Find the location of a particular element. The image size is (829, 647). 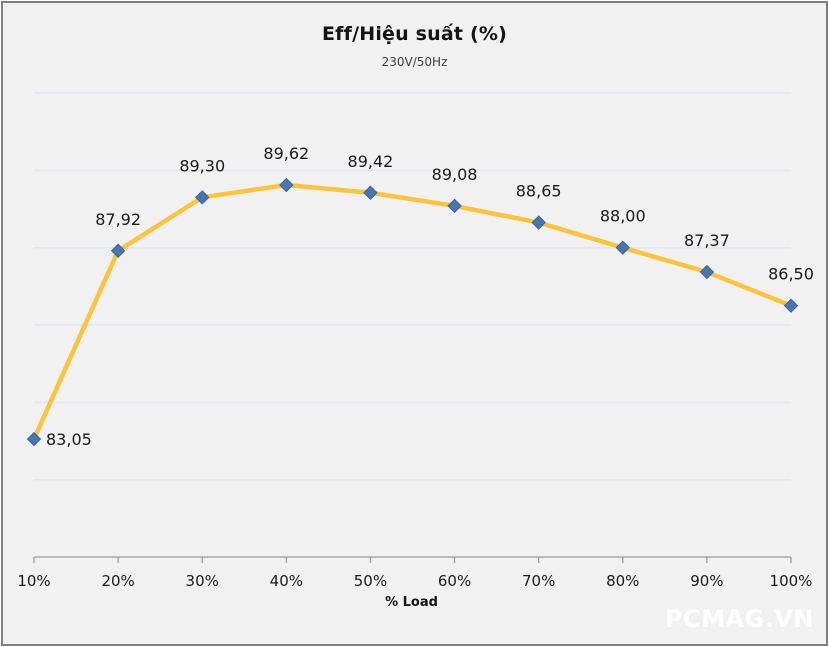

x-tick-label: 40% is located at coordinates (286, 581).